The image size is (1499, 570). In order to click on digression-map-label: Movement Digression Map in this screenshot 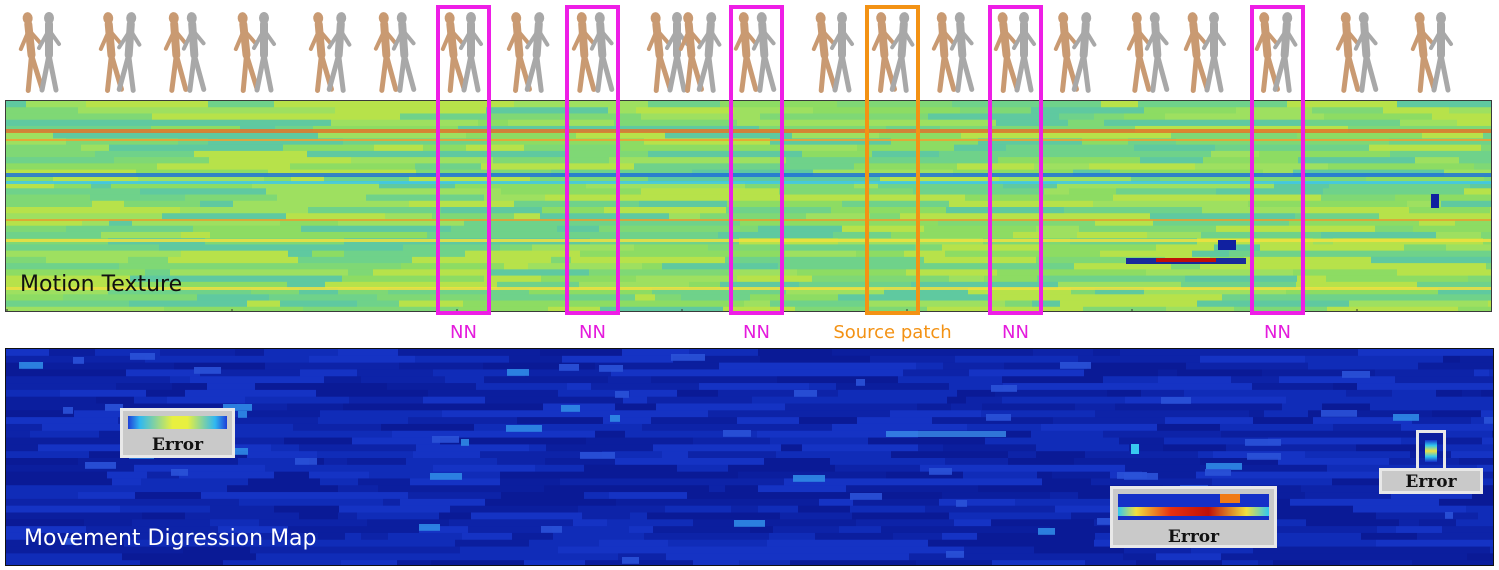, I will do `click(170, 538)`.